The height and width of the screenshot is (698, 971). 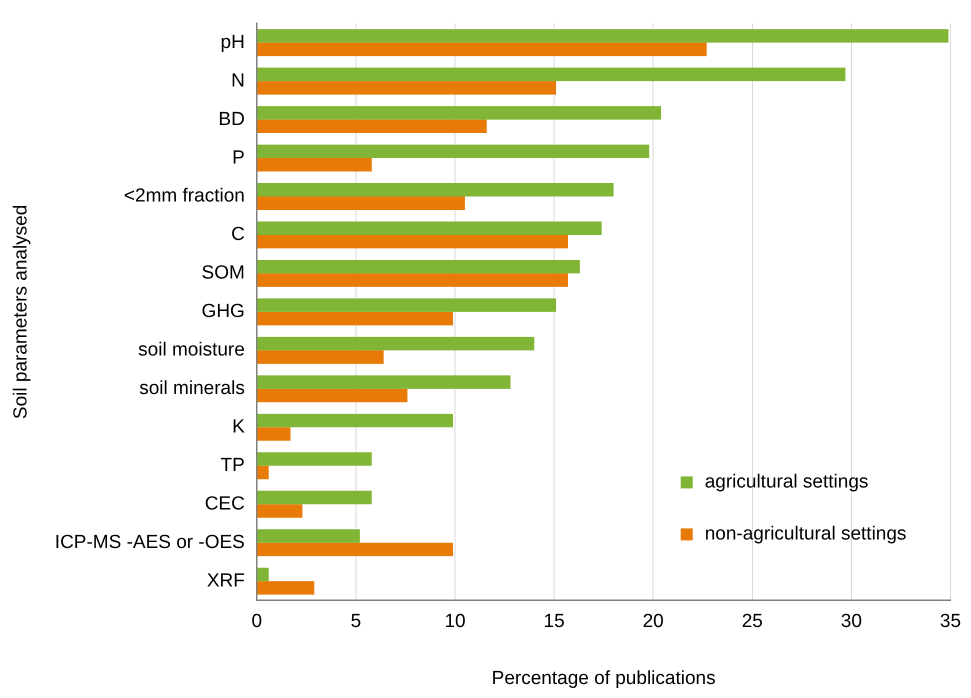 What do you see at coordinates (786, 482) in the screenshot?
I see `legend-label: agricultural settings` at bounding box center [786, 482].